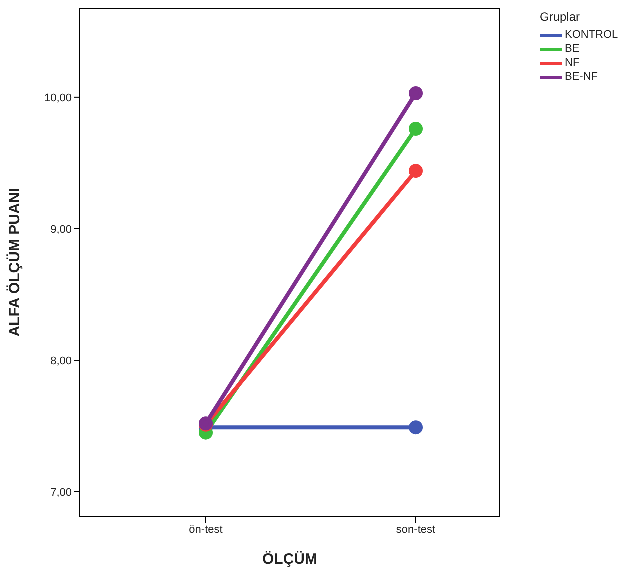 The width and height of the screenshot is (628, 574). I want to click on legend-label: NF, so click(572, 63).